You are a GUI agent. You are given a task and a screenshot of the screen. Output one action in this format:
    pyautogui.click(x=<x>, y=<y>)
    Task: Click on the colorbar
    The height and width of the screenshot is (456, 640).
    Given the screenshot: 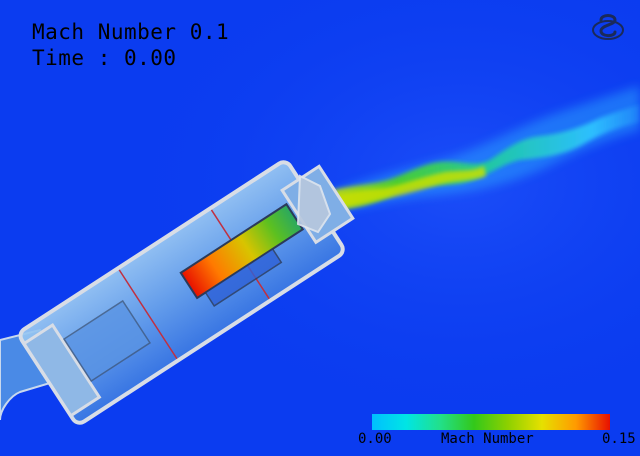 What is the action you would take?
    pyautogui.click(x=491, y=422)
    